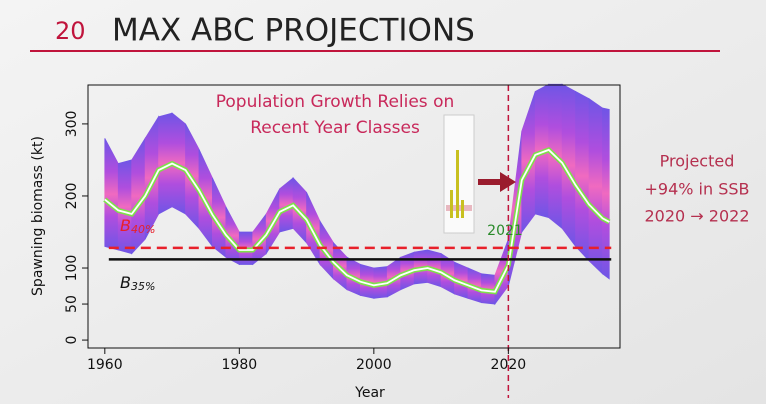  Describe the element at coordinates (335, 102) in the screenshot. I see `annotation: Population Growth Relies on` at that location.